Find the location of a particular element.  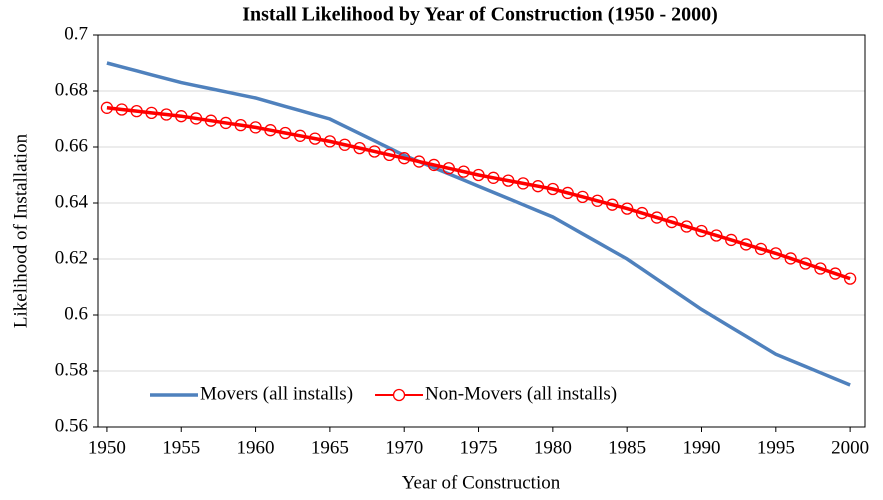

legend-marker is located at coordinates (399, 395).